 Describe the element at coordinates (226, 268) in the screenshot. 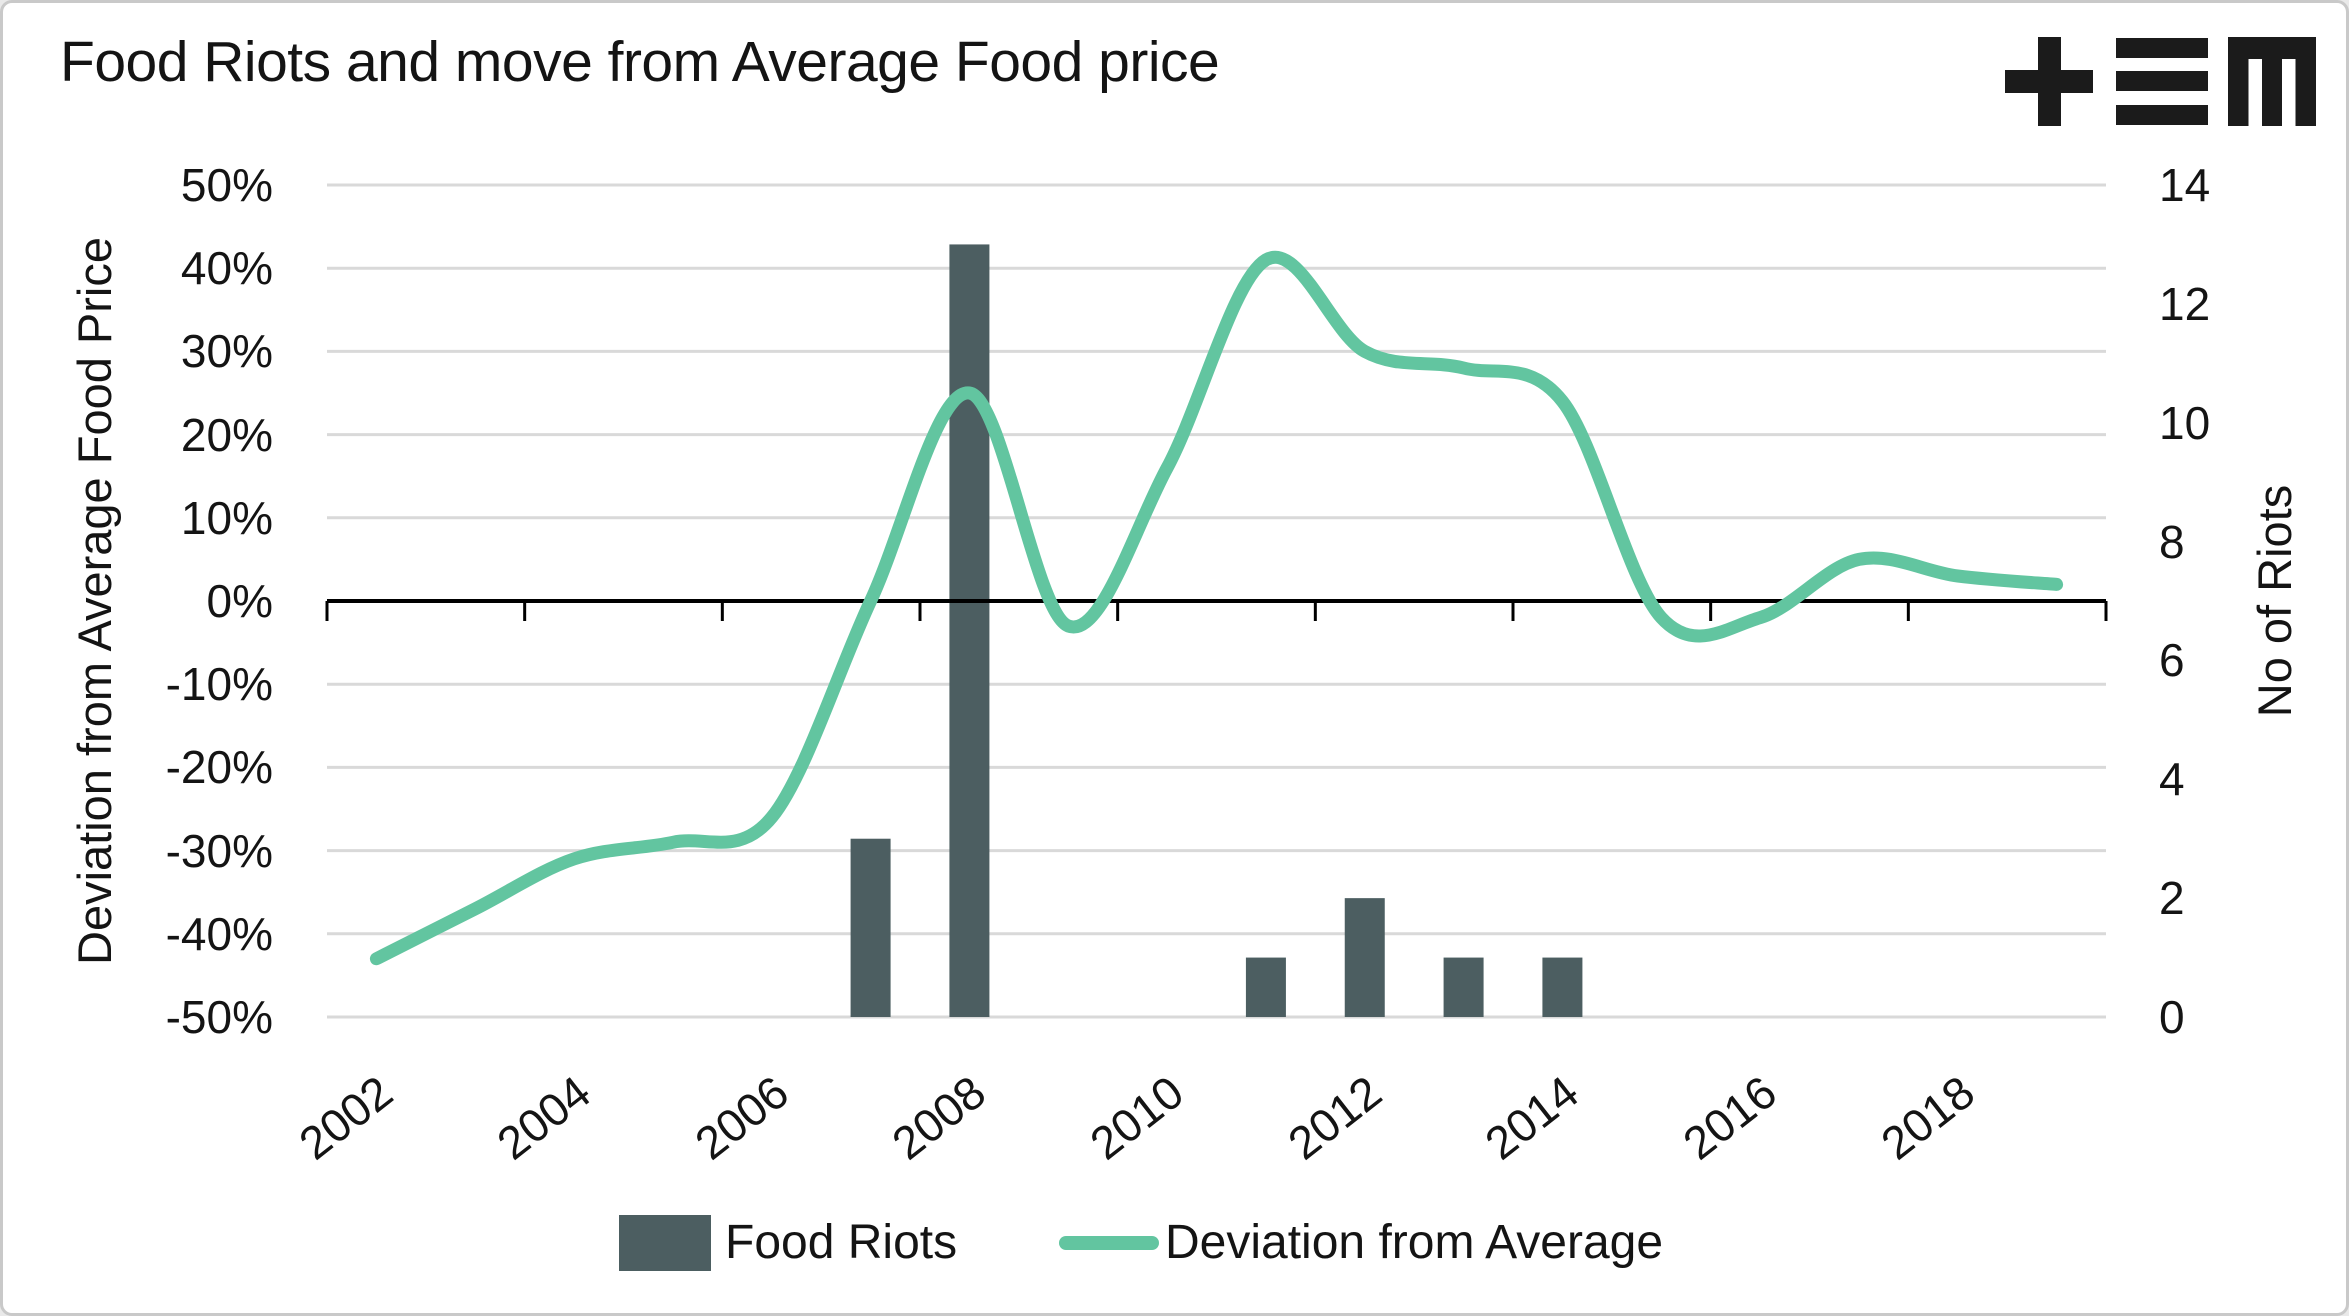

I see `left-axis-tick-label: 40%` at that location.